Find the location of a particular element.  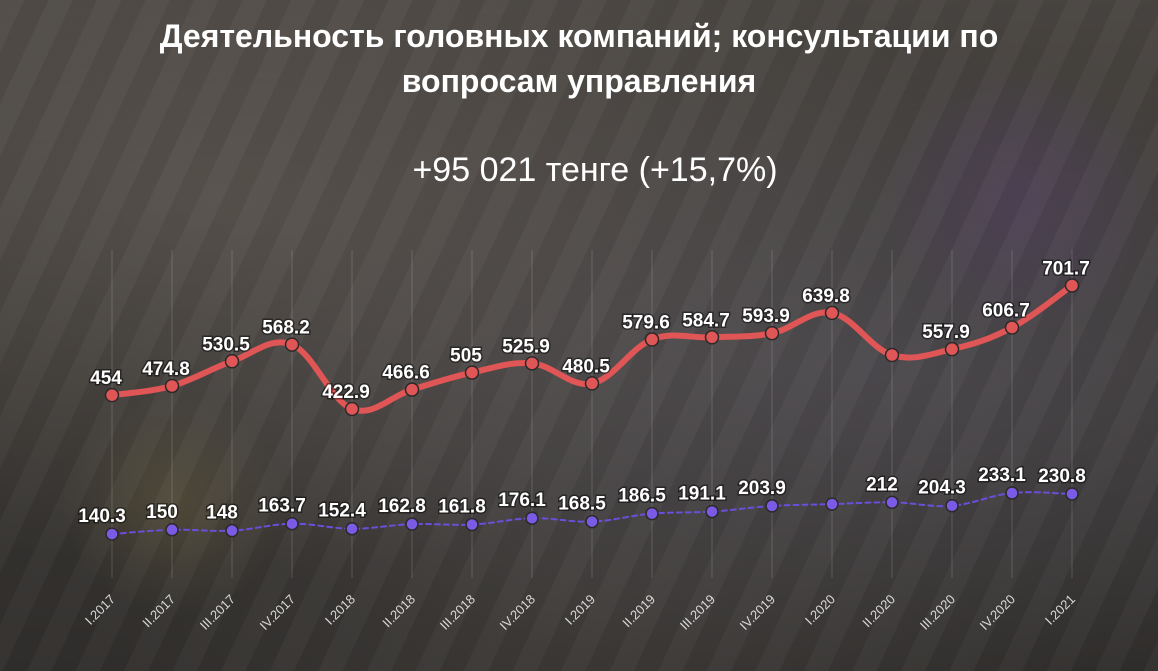

series-1-label-16: 230.8 is located at coordinates (1062, 476).